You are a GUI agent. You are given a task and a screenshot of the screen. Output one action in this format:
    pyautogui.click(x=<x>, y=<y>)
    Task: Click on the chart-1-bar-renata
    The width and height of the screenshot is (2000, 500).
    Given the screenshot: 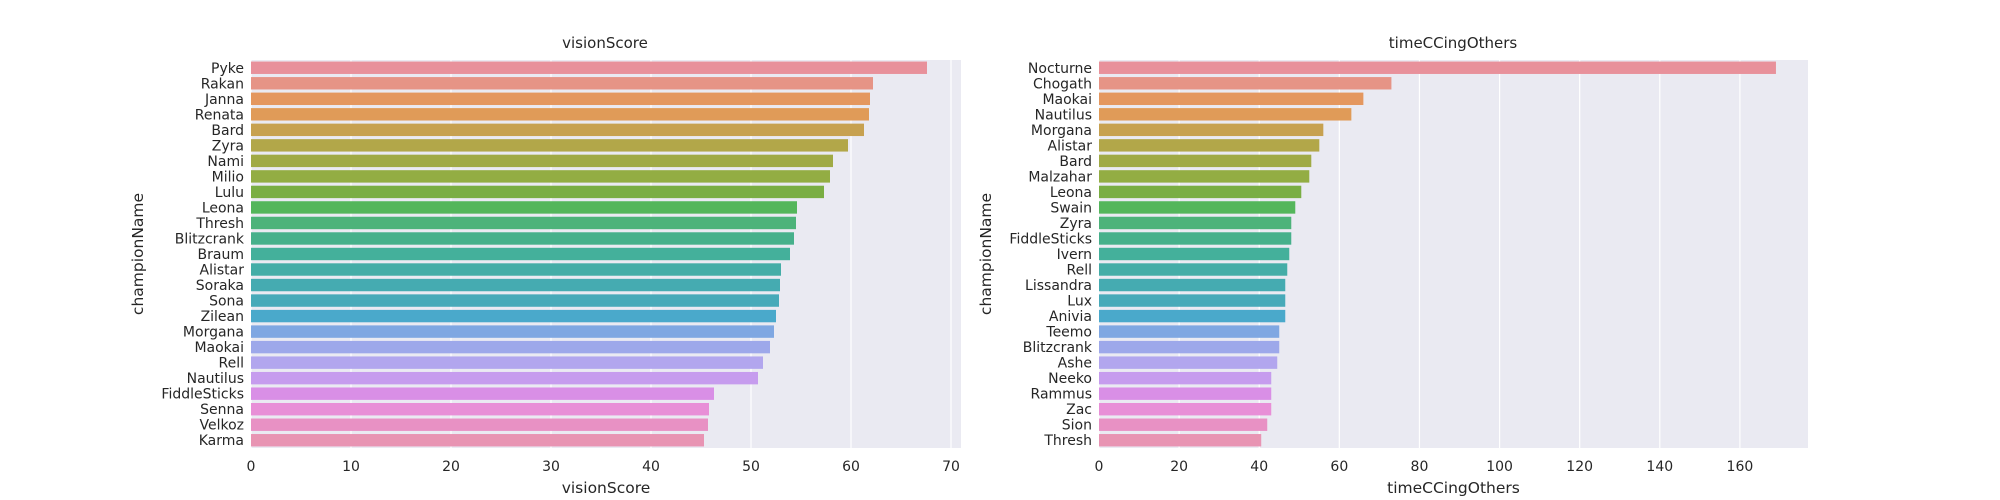 What is the action you would take?
    pyautogui.click(x=560, y=114)
    